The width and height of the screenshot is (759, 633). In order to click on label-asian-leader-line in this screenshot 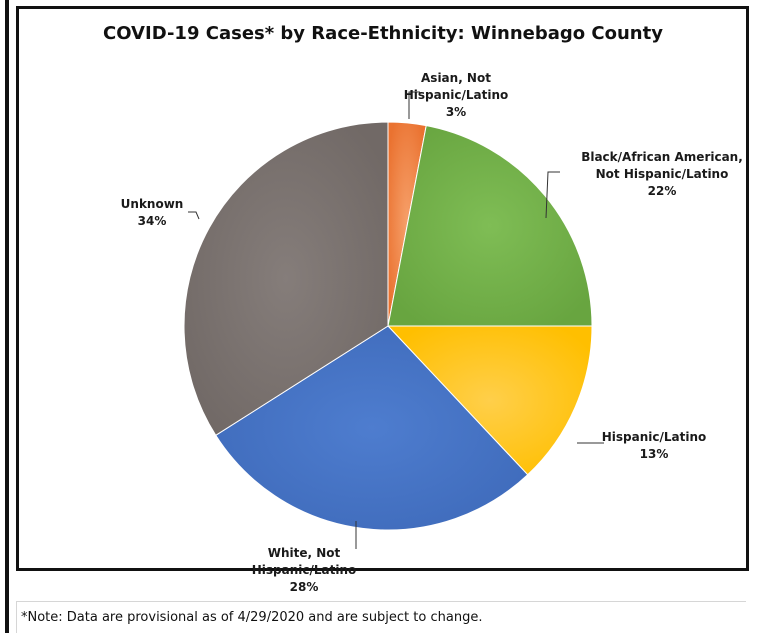, I will do `click(414, 105)`.